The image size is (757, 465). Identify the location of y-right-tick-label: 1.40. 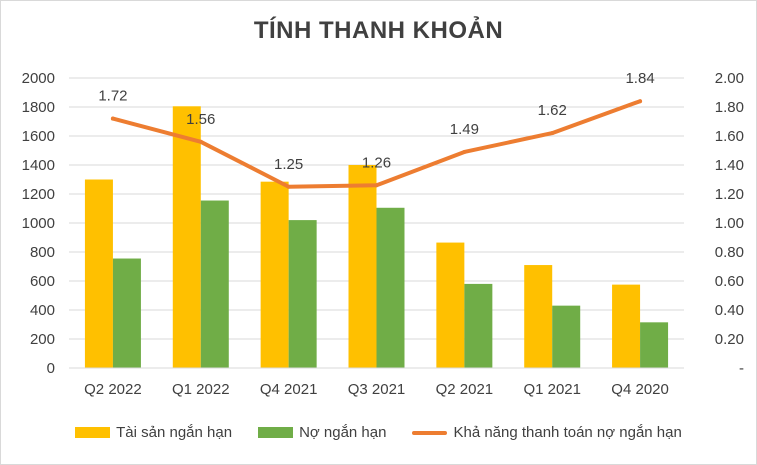
(729, 165).